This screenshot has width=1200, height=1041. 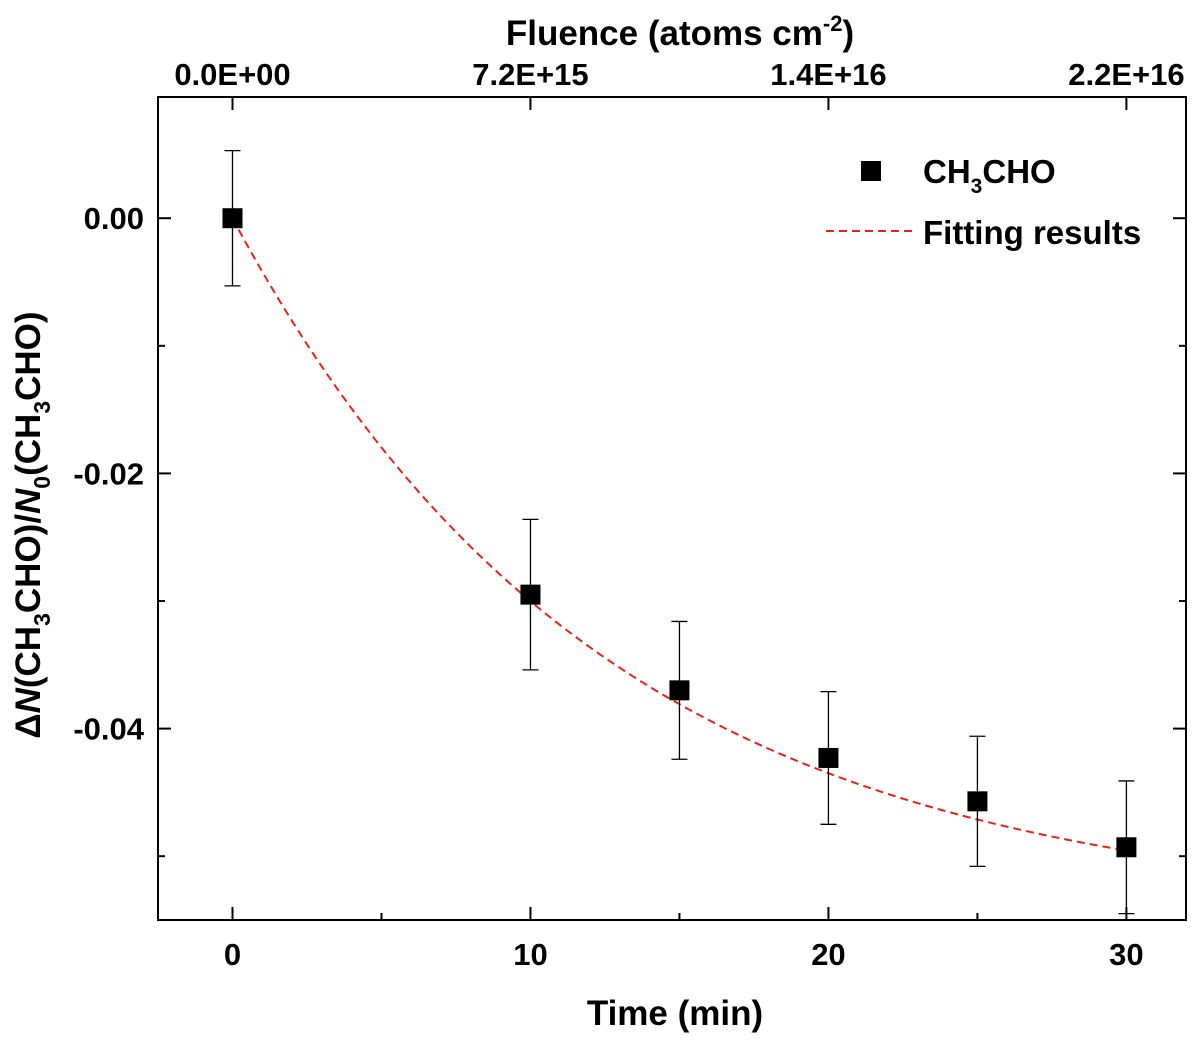 What do you see at coordinates (42, 482) in the screenshot?
I see `y-axis-title-part: 0` at bounding box center [42, 482].